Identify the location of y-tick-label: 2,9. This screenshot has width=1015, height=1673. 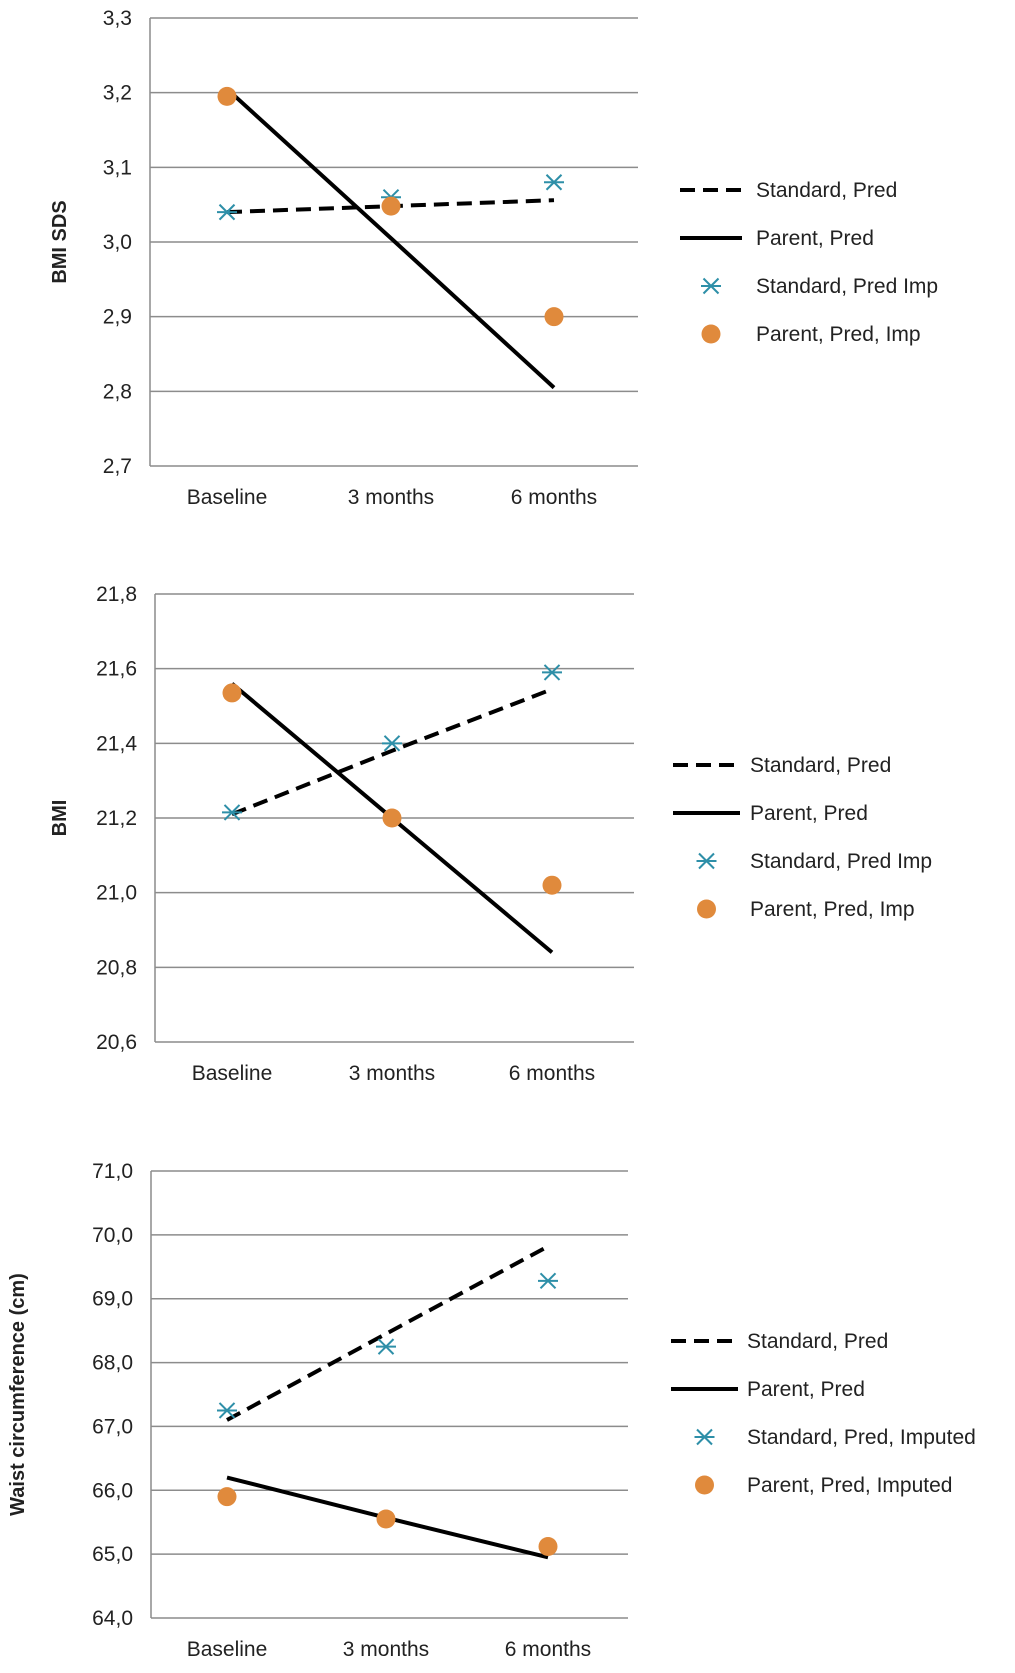
(117, 317).